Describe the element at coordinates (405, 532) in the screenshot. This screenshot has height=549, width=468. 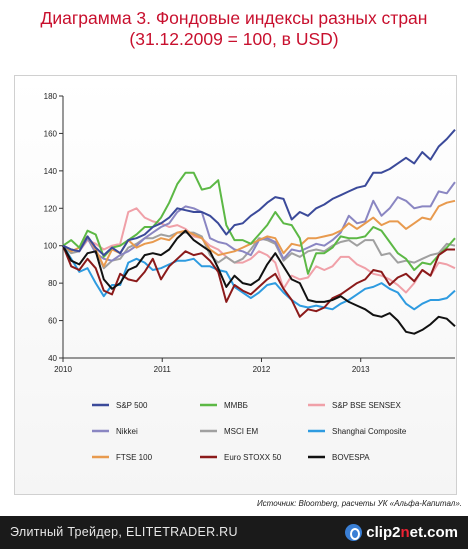
I see `logo-n: n` at that location.